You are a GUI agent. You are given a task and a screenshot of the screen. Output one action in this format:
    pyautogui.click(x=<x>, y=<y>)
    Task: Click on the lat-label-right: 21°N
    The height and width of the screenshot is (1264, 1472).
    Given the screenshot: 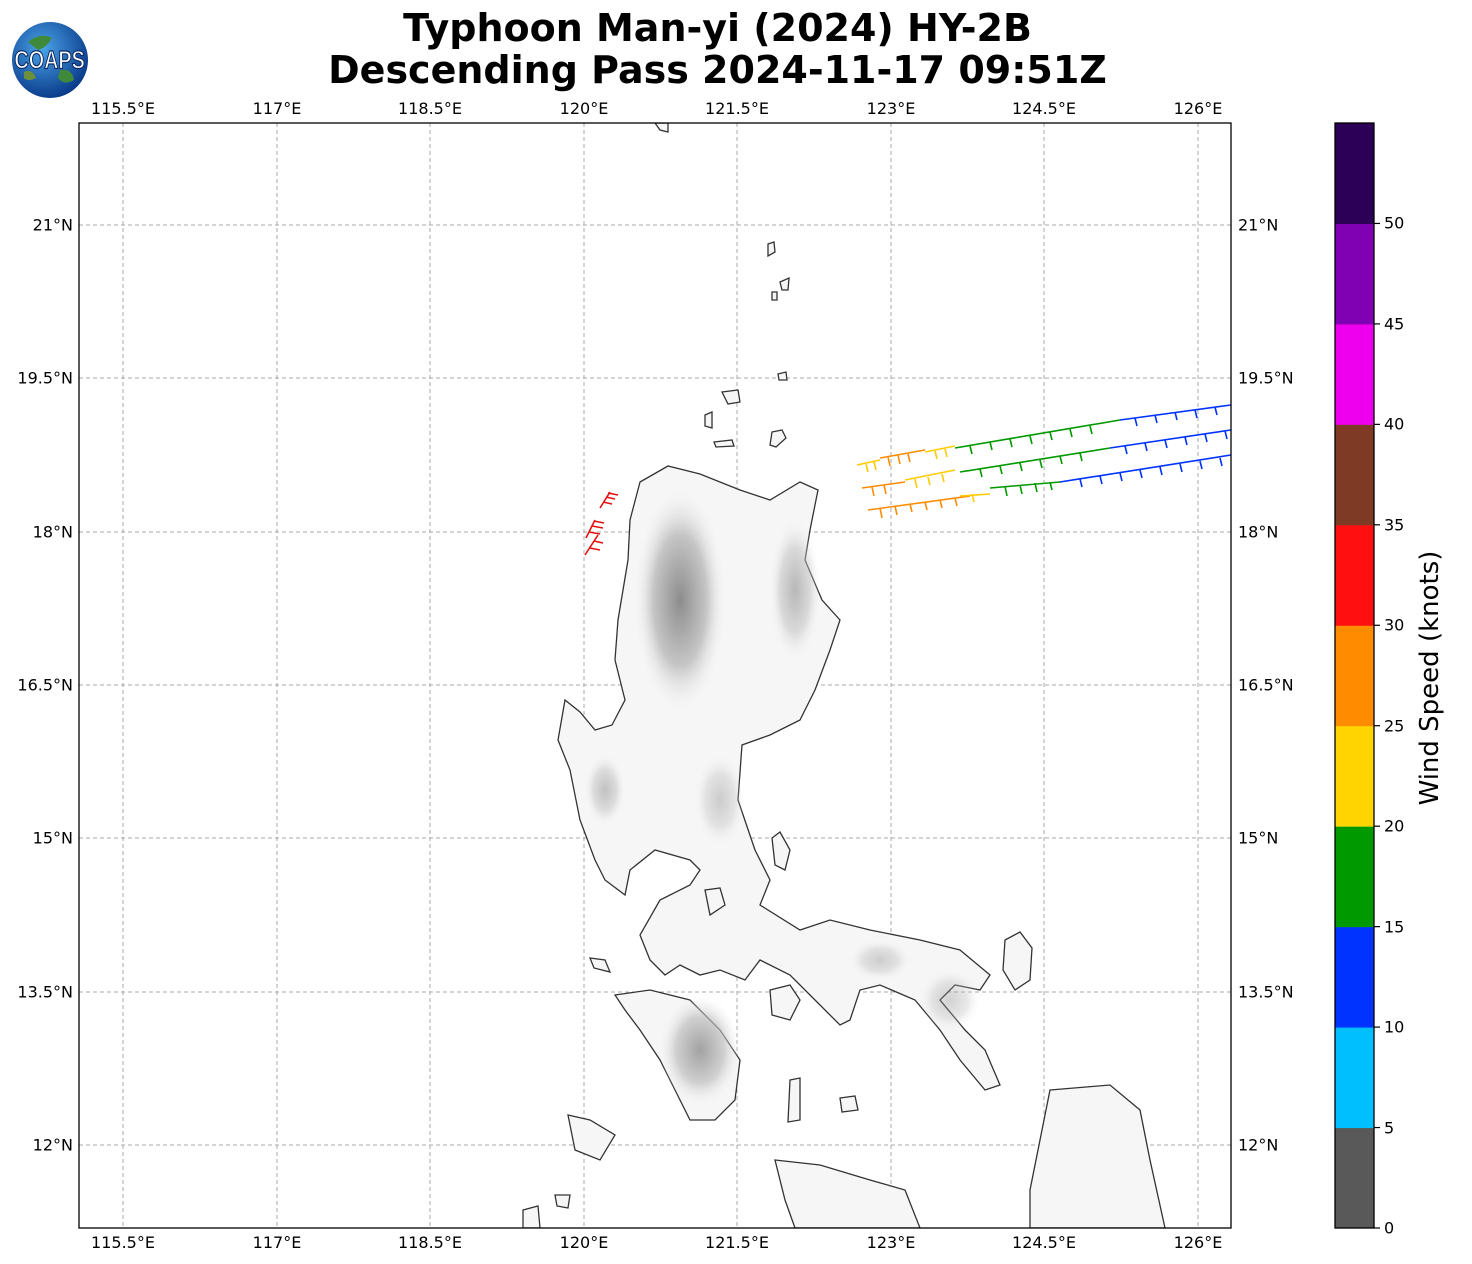 What is the action you would take?
    pyautogui.click(x=1258, y=225)
    